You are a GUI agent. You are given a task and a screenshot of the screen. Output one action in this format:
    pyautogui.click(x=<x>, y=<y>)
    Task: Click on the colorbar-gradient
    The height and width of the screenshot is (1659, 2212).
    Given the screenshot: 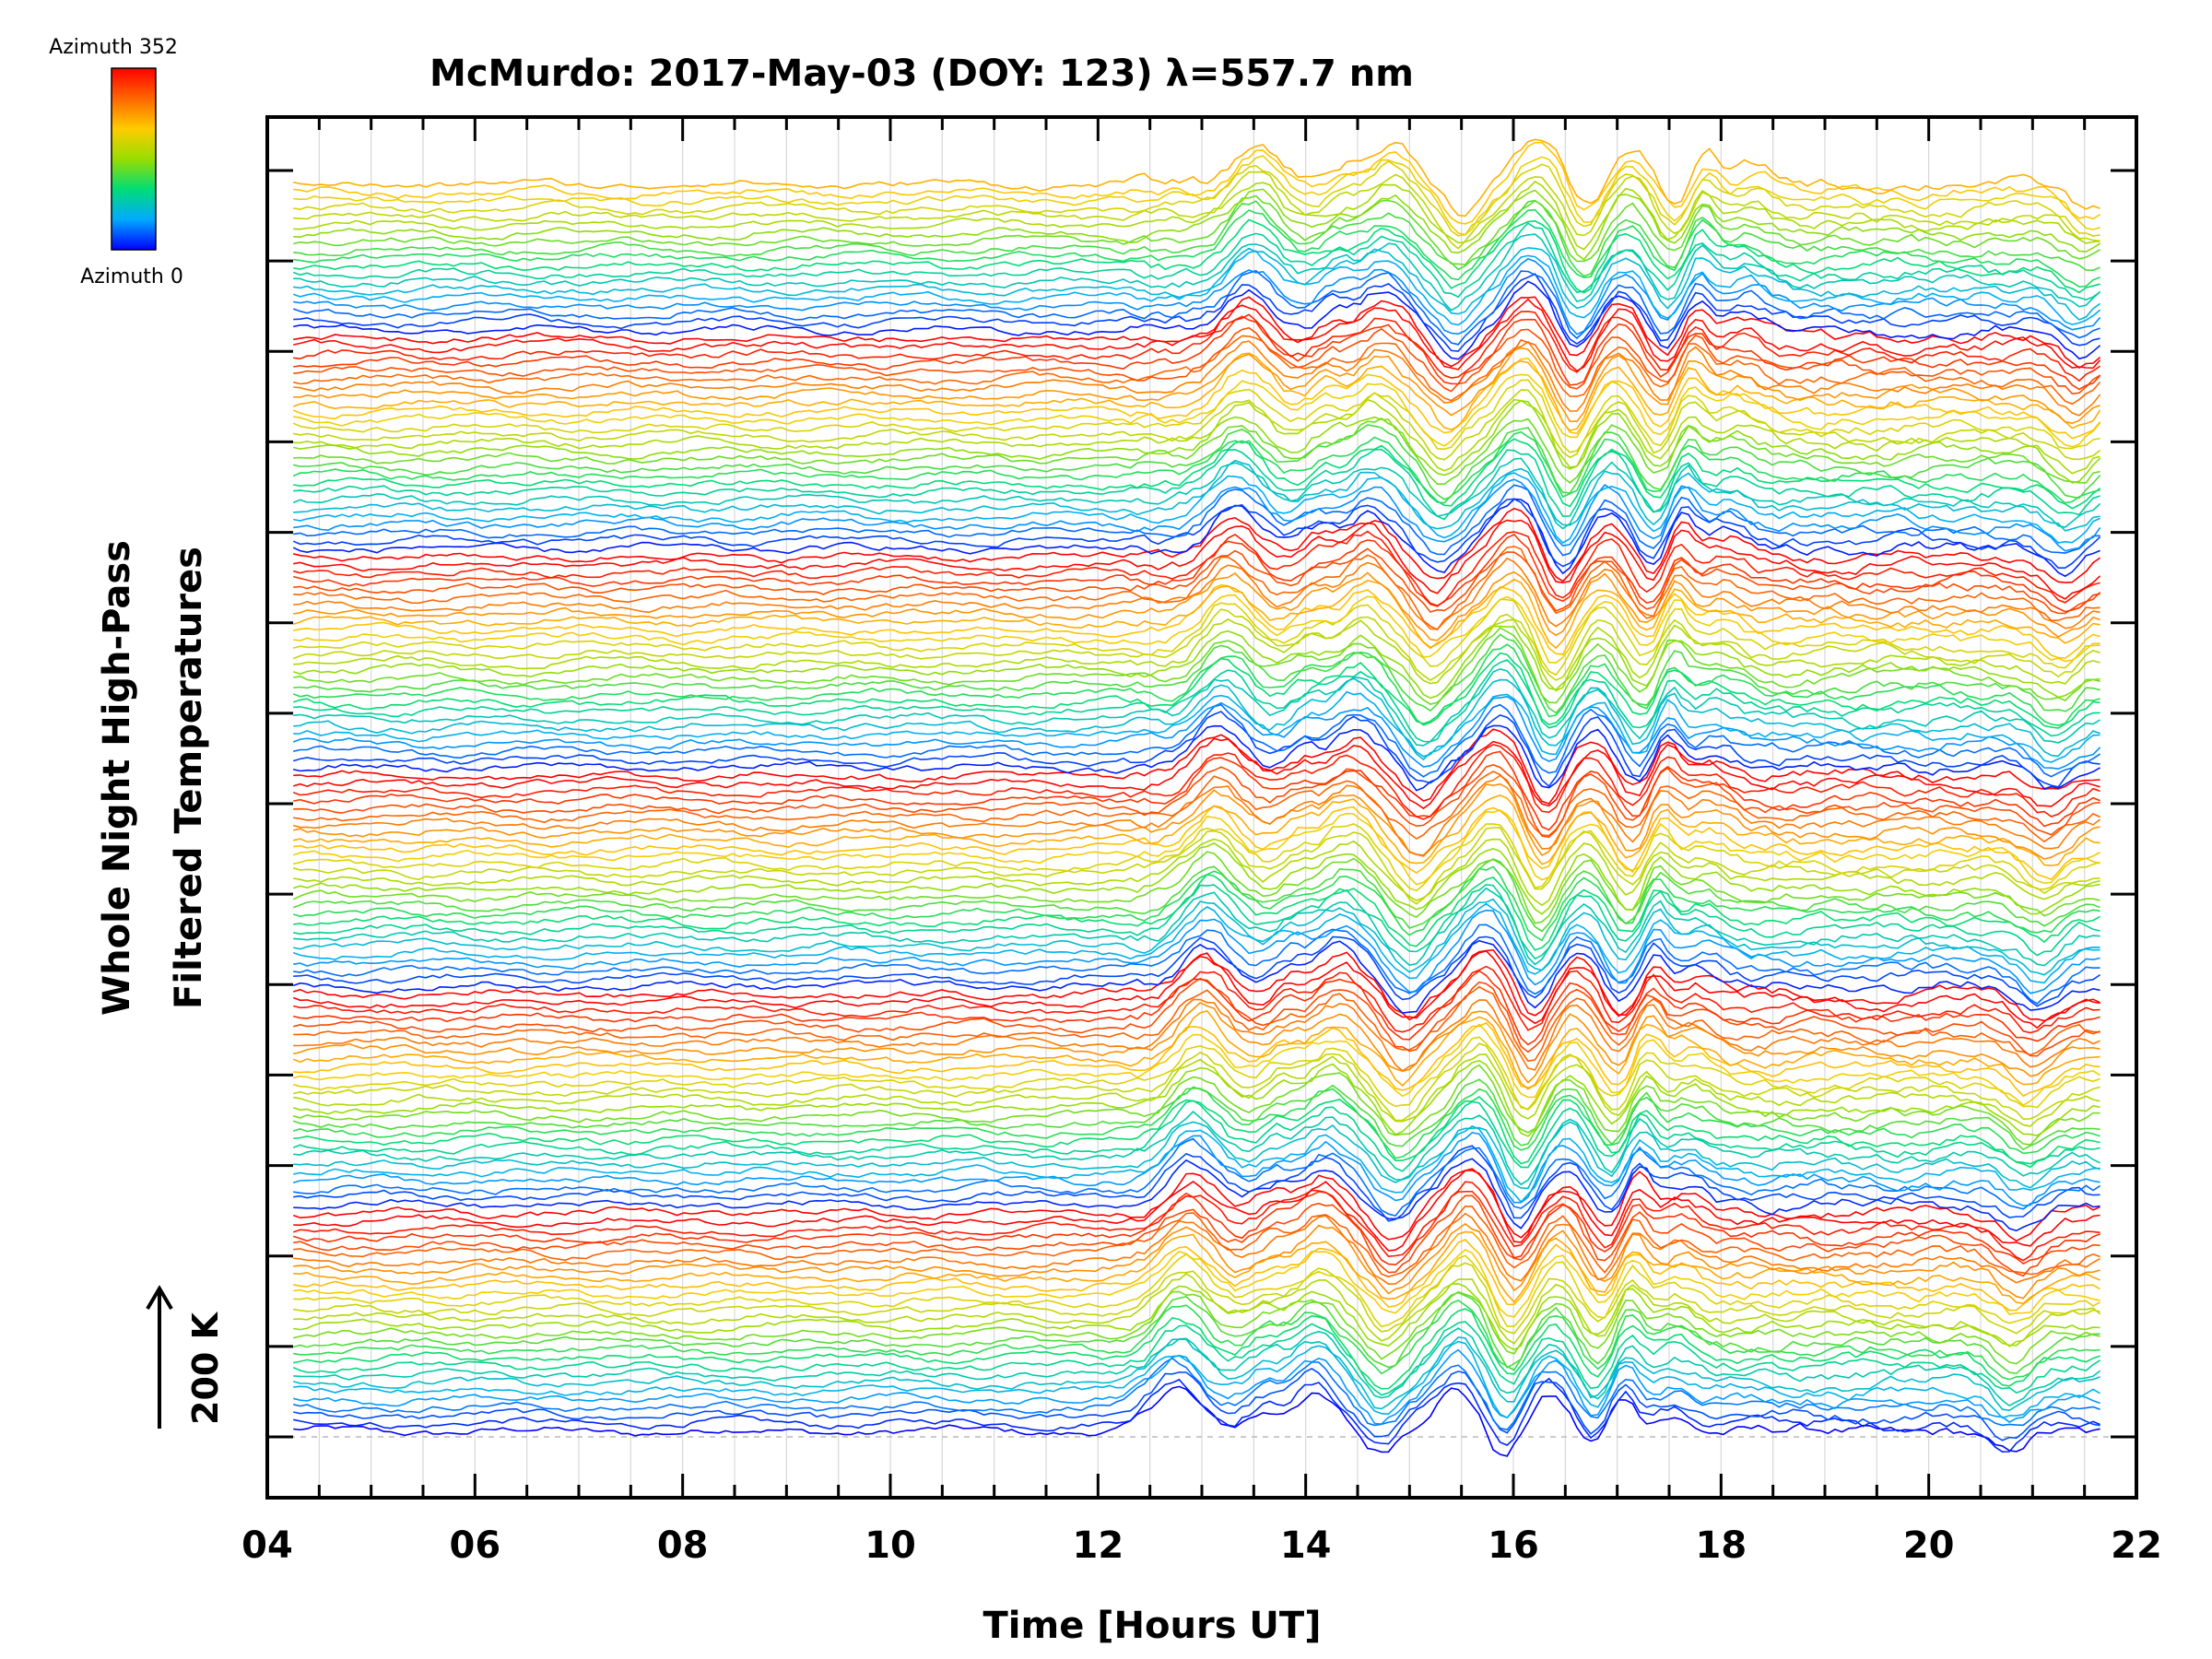 What is the action you would take?
    pyautogui.click(x=134, y=159)
    